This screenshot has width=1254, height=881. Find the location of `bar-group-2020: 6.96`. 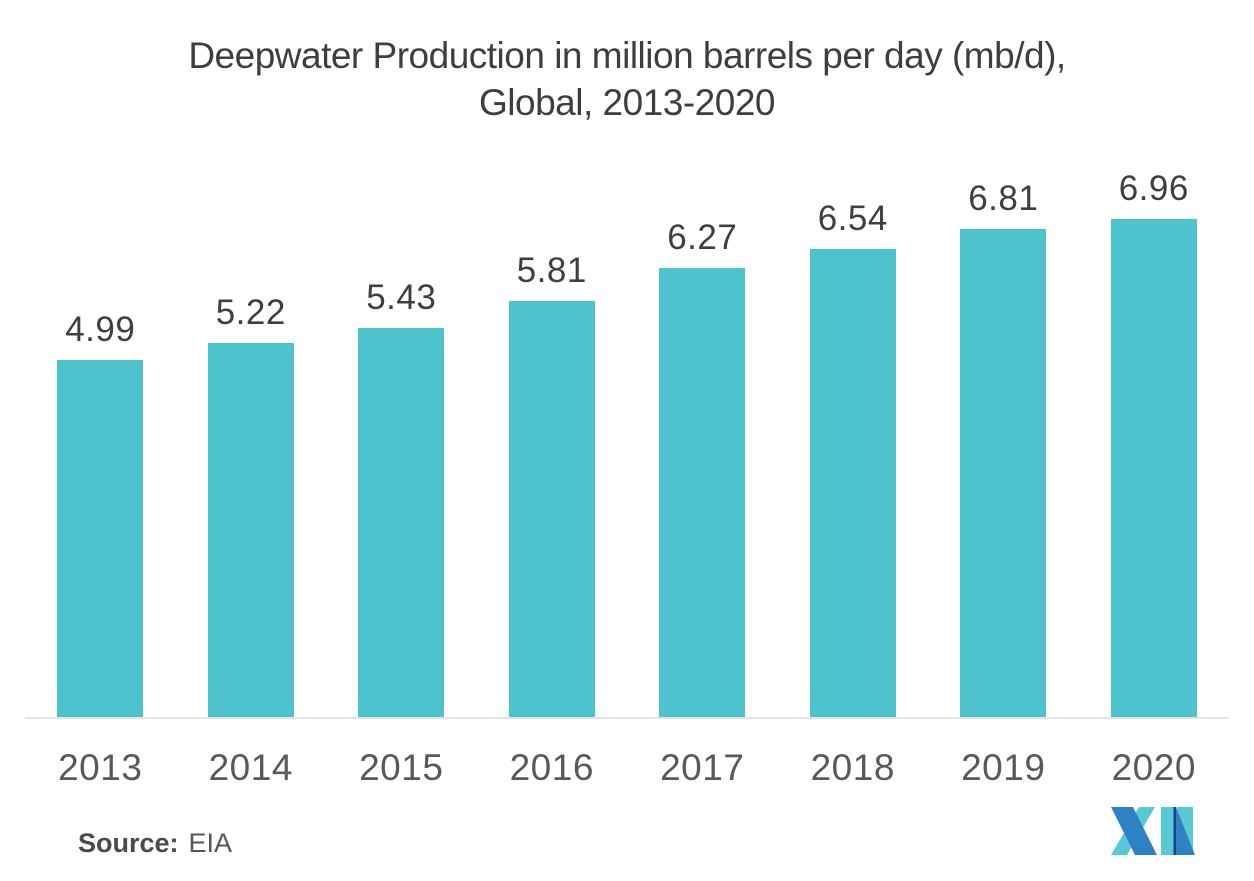

bar-group-2020: 6.96 is located at coordinates (1154, 443).